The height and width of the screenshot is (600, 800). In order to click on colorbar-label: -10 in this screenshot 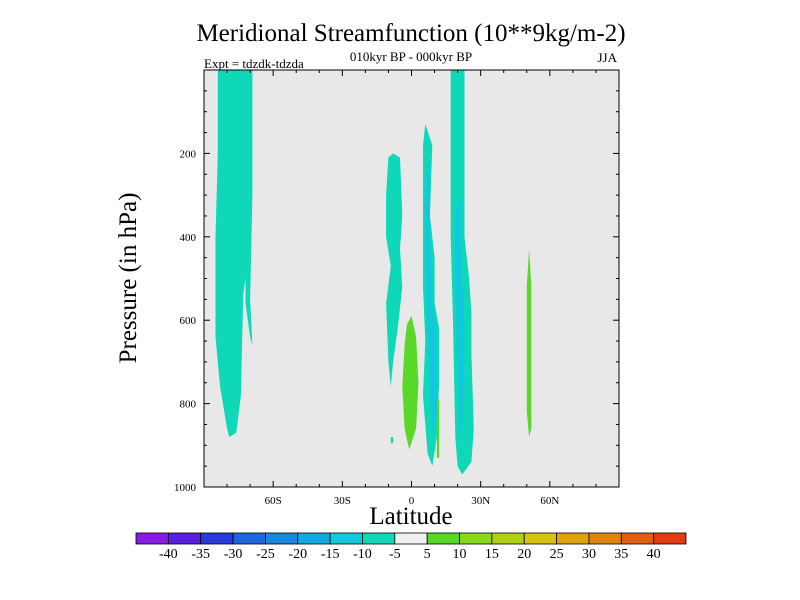, I will do `click(362, 554)`.